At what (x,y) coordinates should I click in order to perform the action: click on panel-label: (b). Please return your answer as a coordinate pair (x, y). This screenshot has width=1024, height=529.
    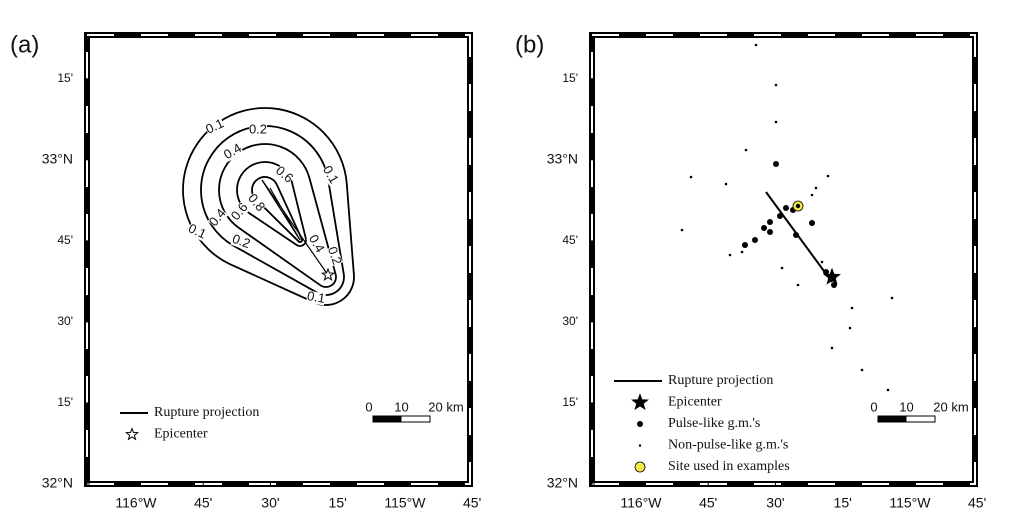
    Looking at the image, I should click on (529, 44).